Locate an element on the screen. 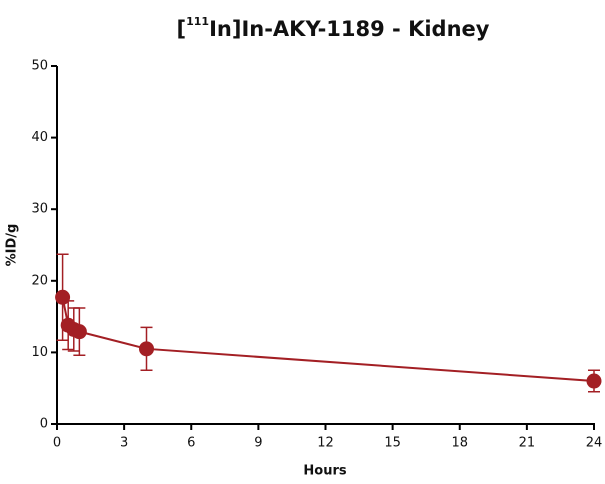  y-axis-title: %ID/g is located at coordinates (12, 245).